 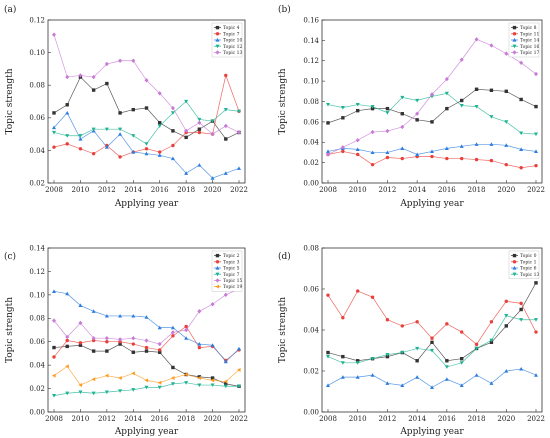 What do you see at coordinates (54, 190) in the screenshot?
I see `x-tick-label: 2008` at bounding box center [54, 190].